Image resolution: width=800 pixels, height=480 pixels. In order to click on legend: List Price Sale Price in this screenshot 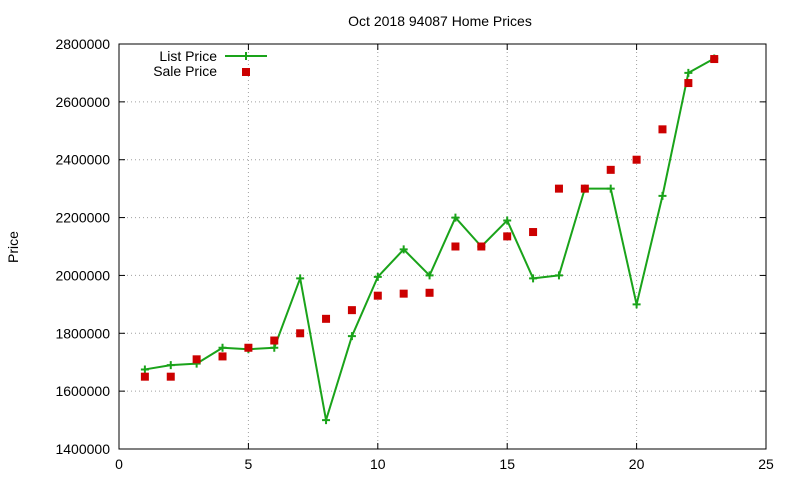, I will do `click(210, 63)`.